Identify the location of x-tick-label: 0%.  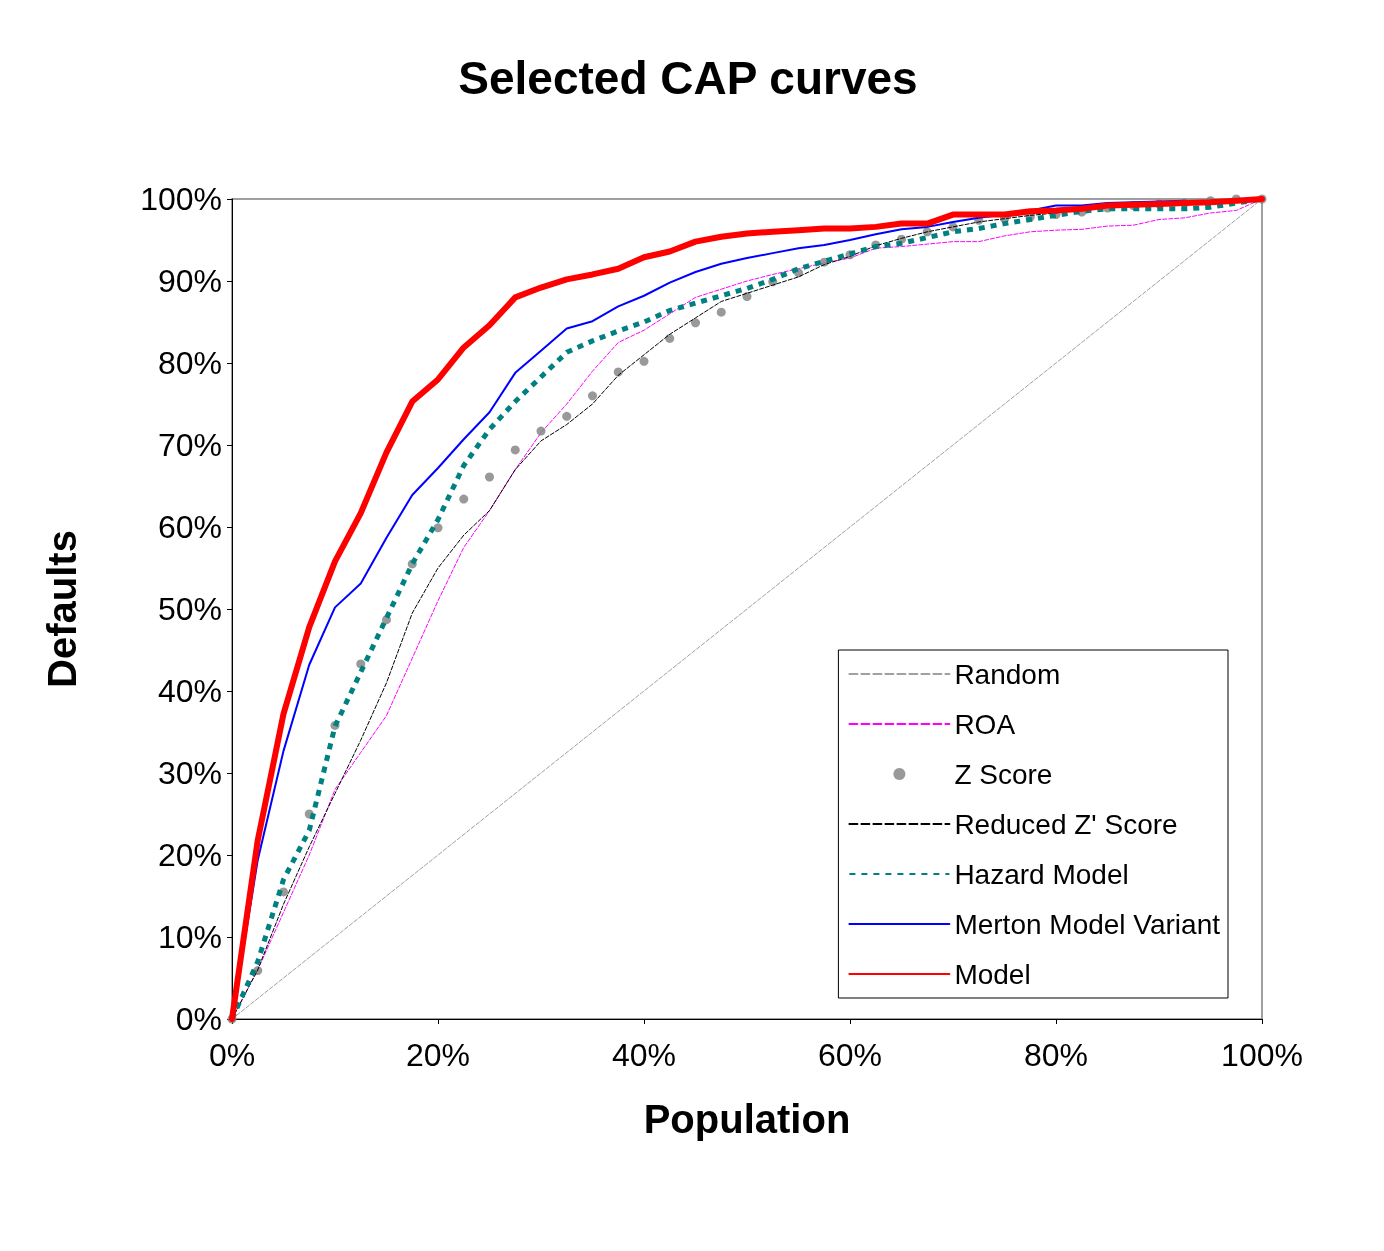
(232, 1055).